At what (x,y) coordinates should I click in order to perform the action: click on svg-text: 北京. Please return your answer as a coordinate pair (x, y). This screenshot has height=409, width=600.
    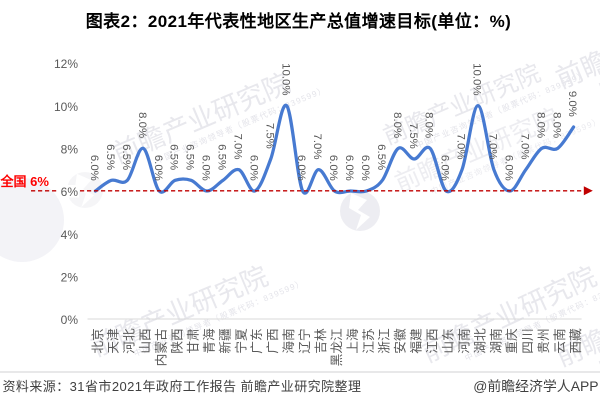
    Looking at the image, I should click on (98, 340).